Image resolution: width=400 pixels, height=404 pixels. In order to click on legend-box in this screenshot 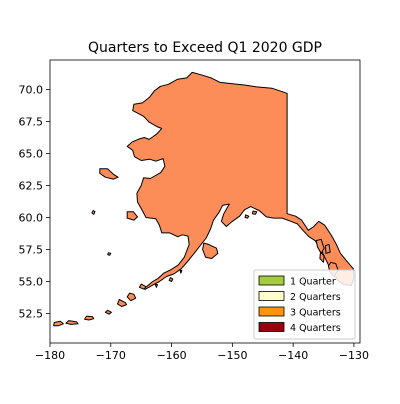, I will do `click(304, 304)`.